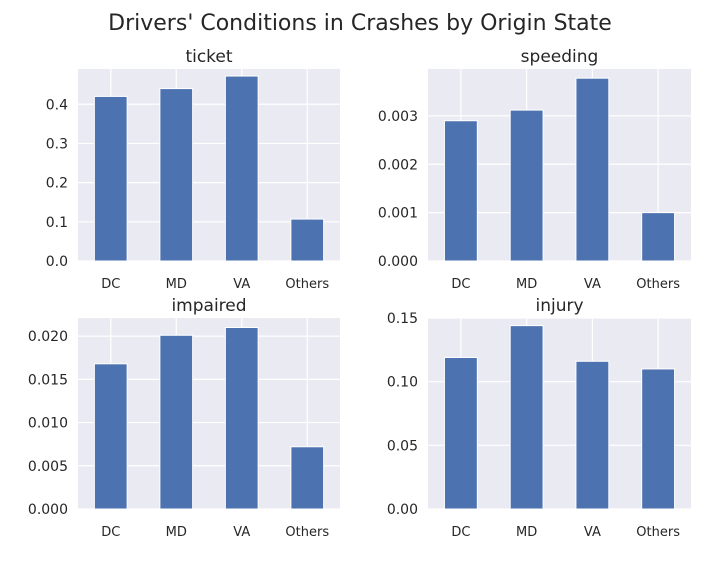 The height and width of the screenshot is (576, 720). What do you see at coordinates (241, 532) in the screenshot?
I see `xtick-label-impaired-va: VA` at bounding box center [241, 532].